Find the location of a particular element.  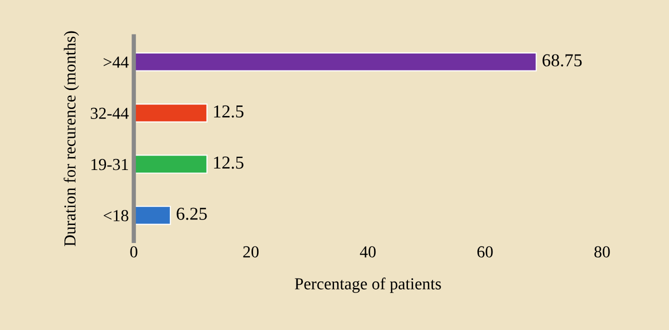

y-tick-label: 19-31 is located at coordinates (110, 164).